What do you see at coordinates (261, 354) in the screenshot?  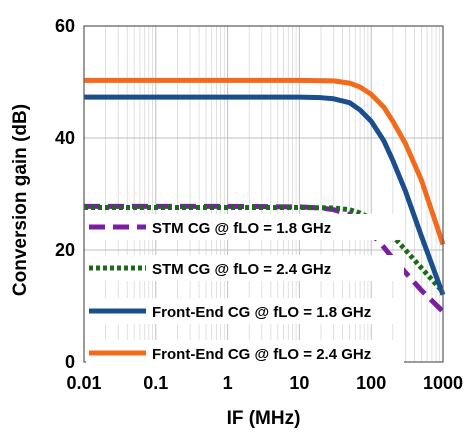 I see `legend-label: Front-End CG @ fLO = 2.4 GHz` at bounding box center [261, 354].